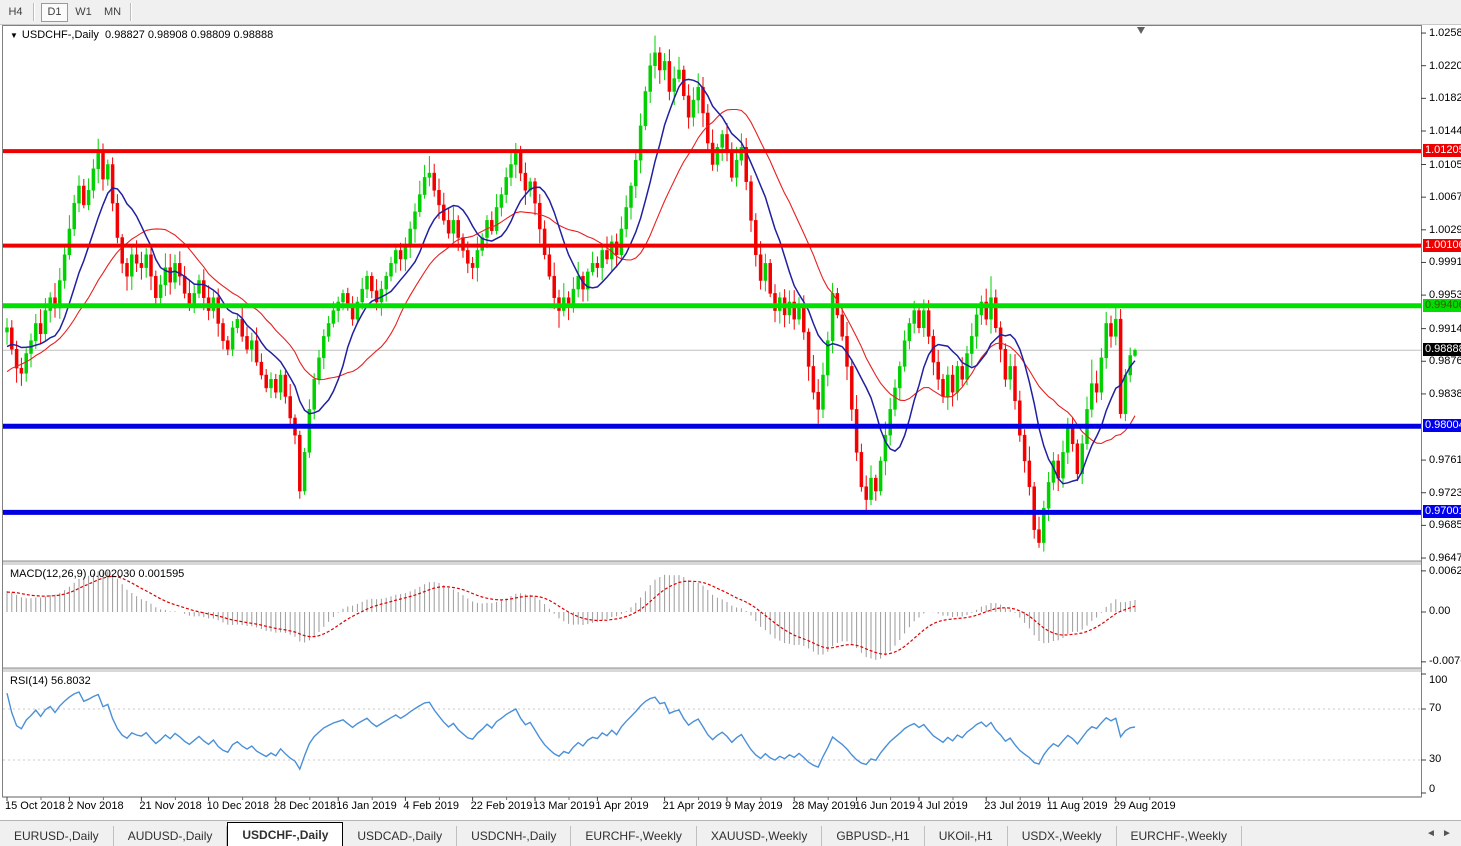  I want to click on tab-usdcnh-daily: USDCNH-,Daily, so click(514, 836).